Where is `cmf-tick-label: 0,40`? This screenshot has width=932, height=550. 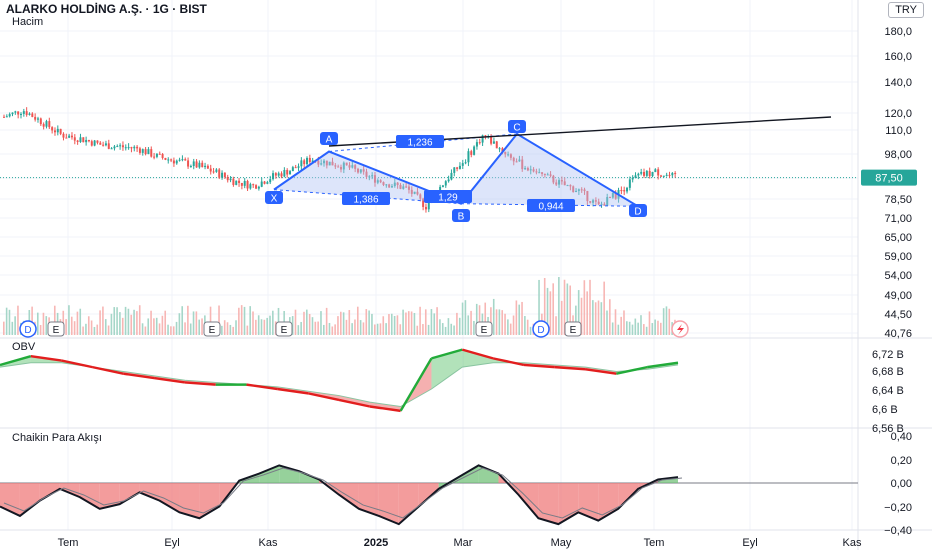 cmf-tick-label: 0,40 is located at coordinates (901, 437).